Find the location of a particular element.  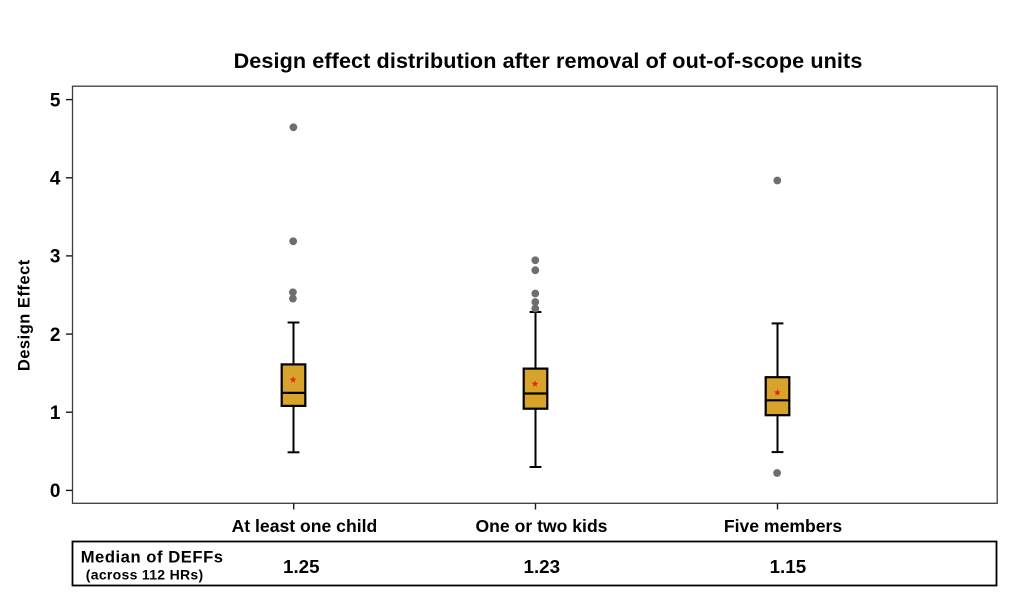

svg-text: Five members is located at coordinates (783, 526).